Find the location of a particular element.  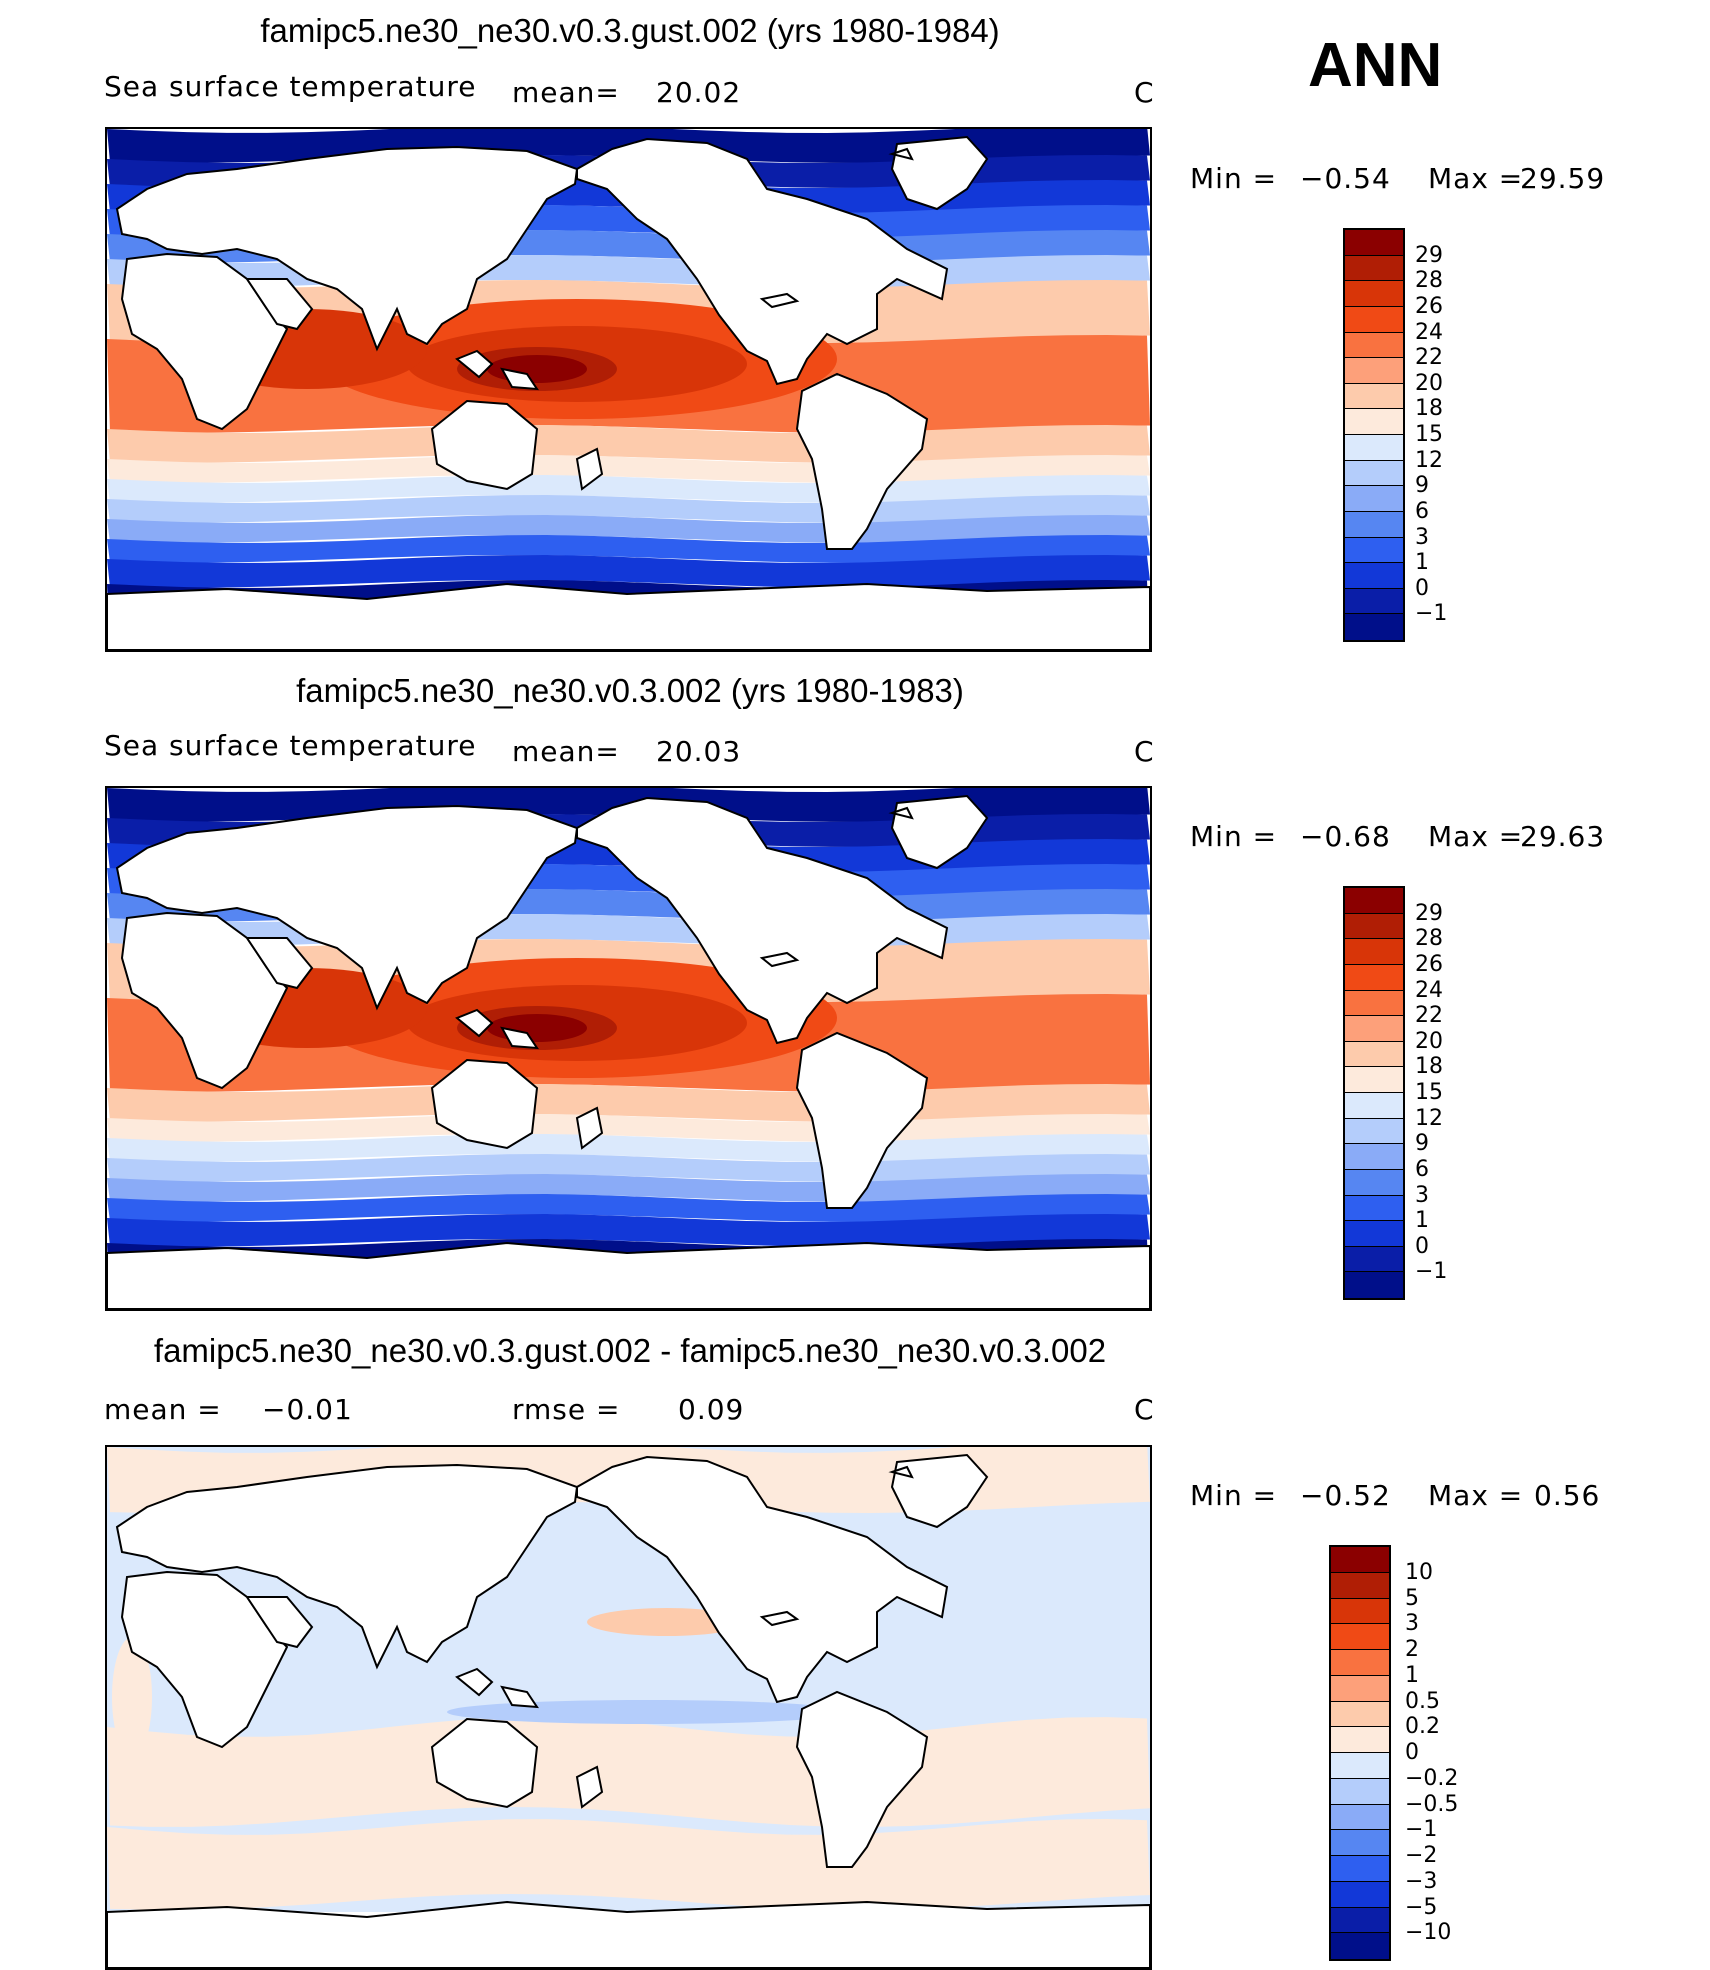

panel-2-min-value: −0.68 is located at coordinates (1345, 836).